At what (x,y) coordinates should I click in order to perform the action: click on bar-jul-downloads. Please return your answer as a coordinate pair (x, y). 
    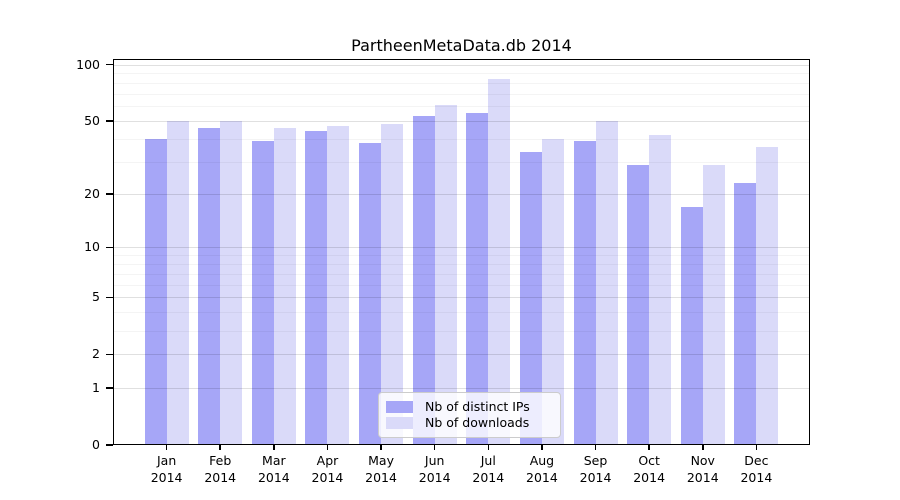
    Looking at the image, I should click on (499, 261).